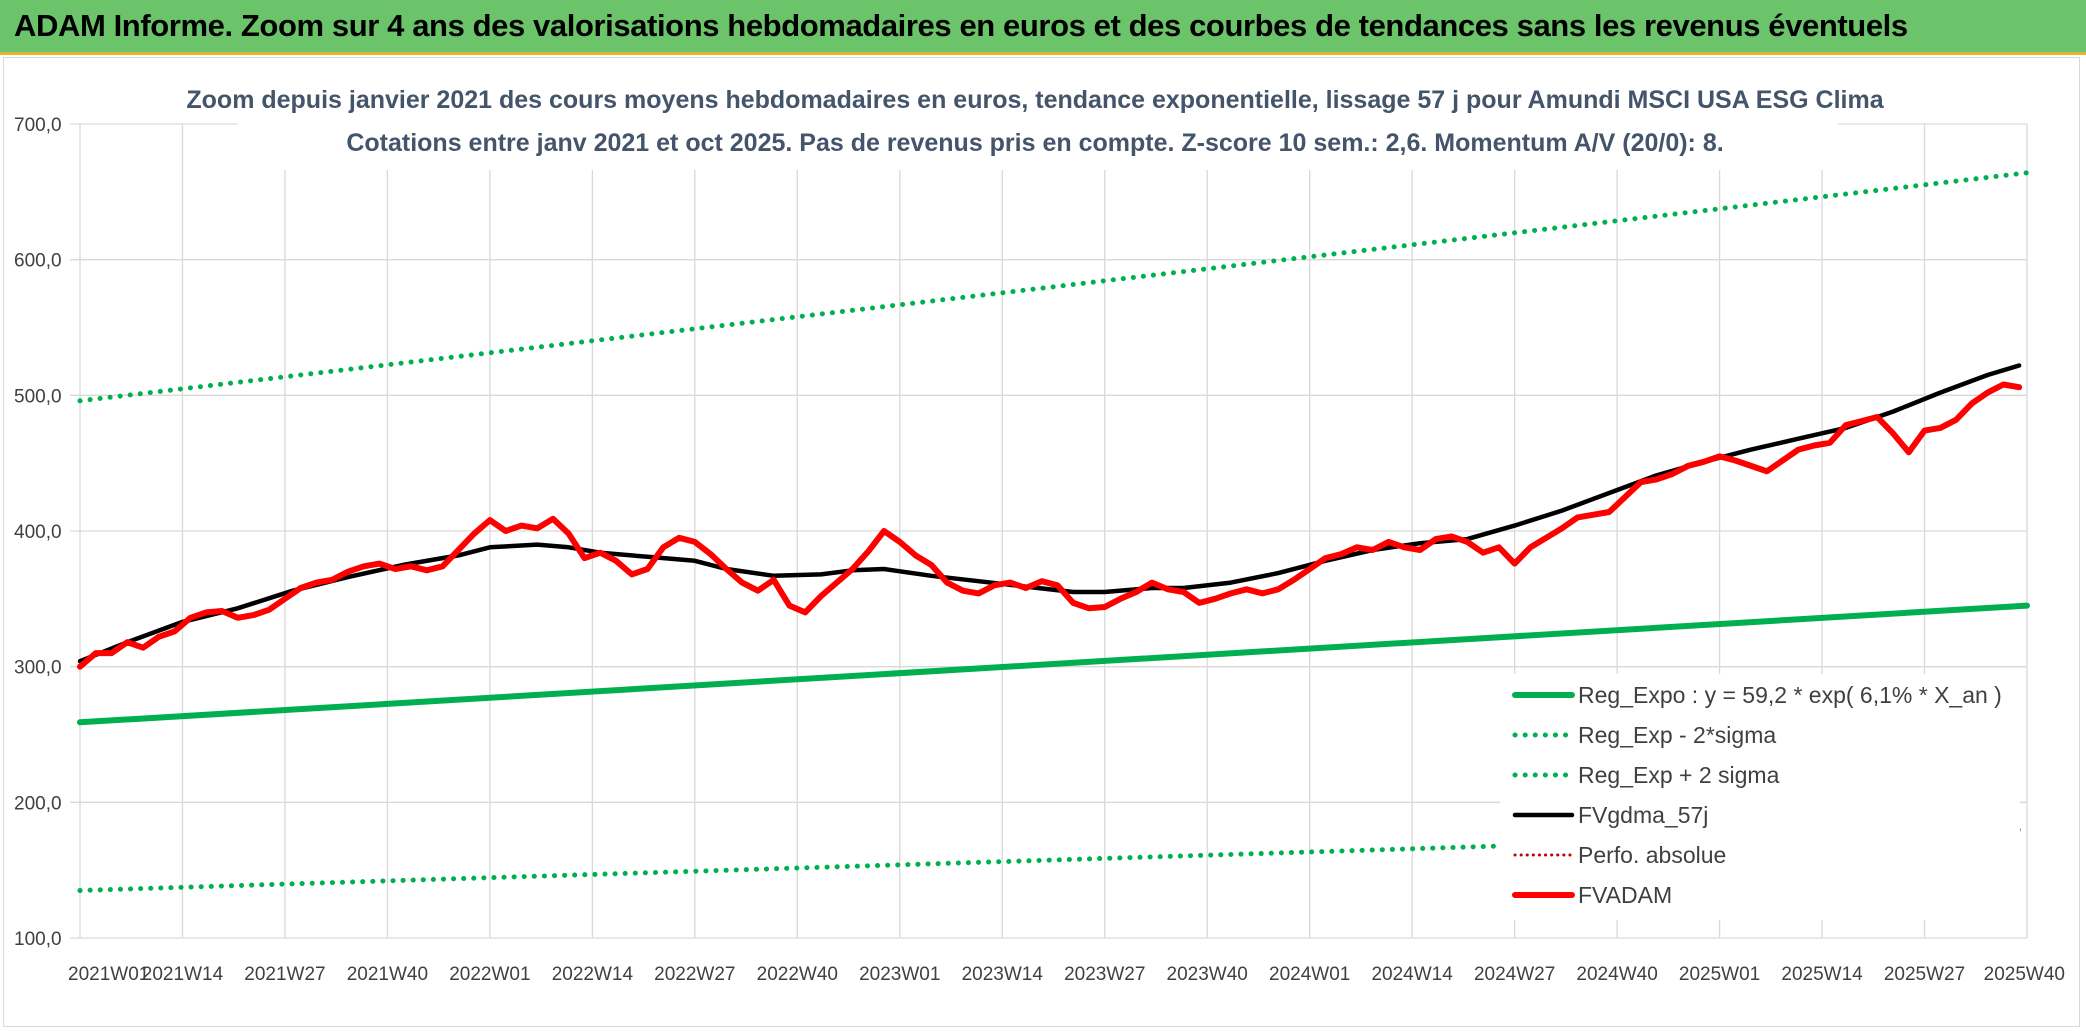 The image size is (2086, 1031). Describe the element at coordinates (1652, 855) in the screenshot. I see `legend-label: Perfo. absolue` at that location.